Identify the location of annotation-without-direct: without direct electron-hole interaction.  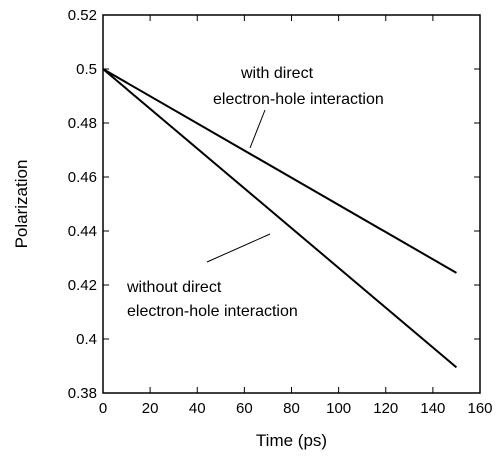
(212, 276).